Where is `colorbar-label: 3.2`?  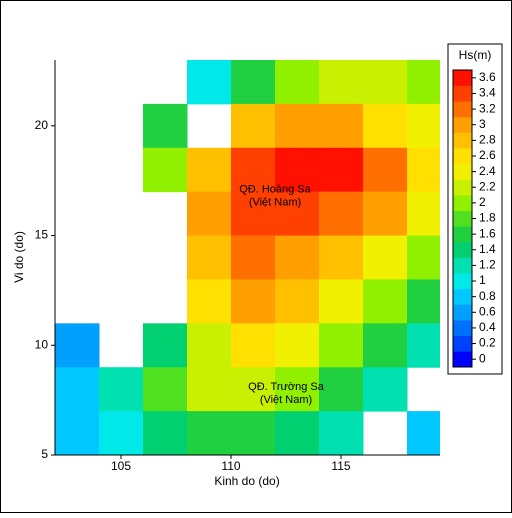 colorbar-label: 3.2 is located at coordinates (487, 108).